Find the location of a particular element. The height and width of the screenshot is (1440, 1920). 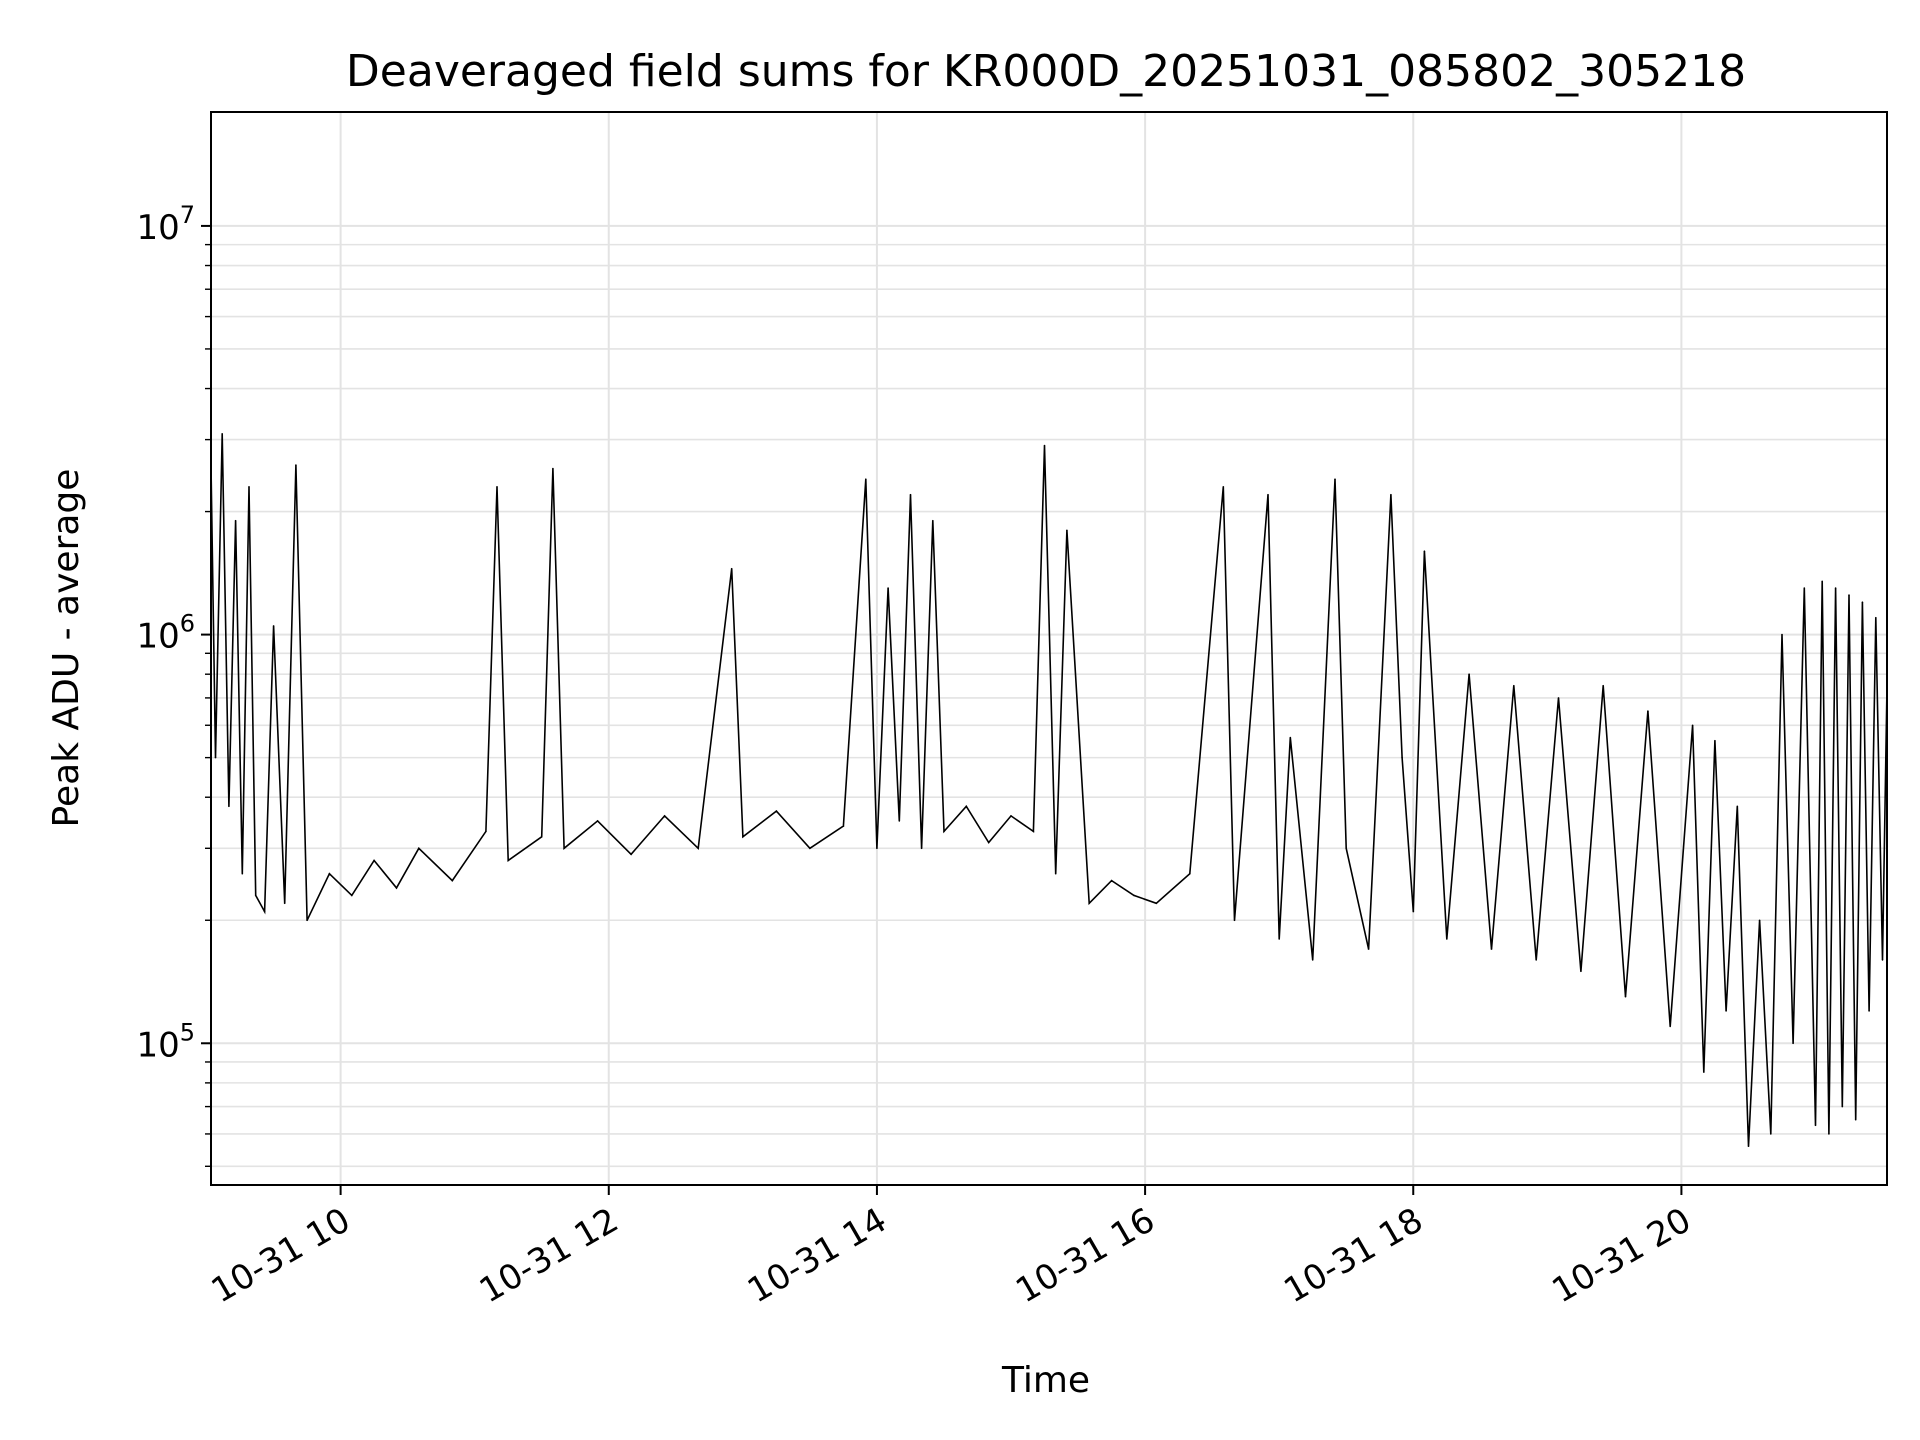

y-tick-label: 10⁶ is located at coordinates (165, 633).